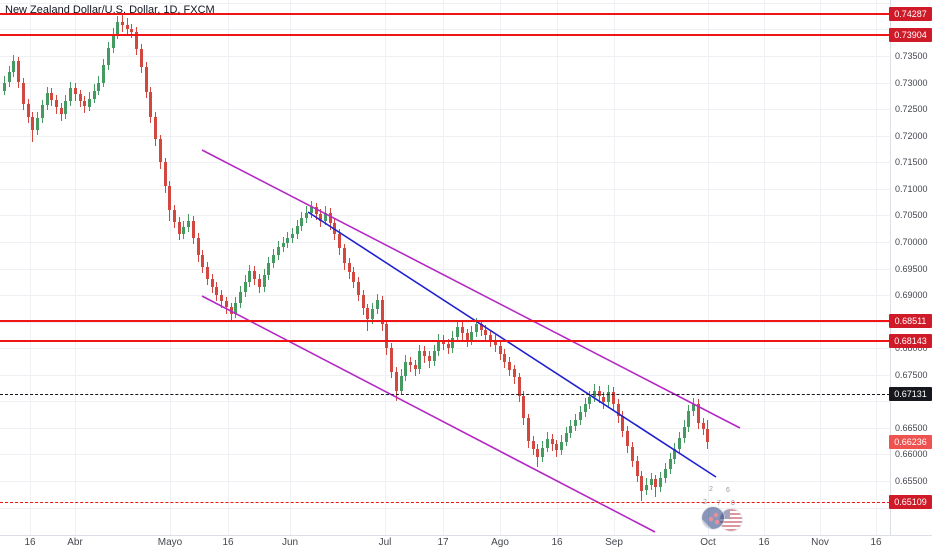 The width and height of the screenshot is (932, 550). Describe the element at coordinates (708, 542) in the screenshot. I see `time-axis-label: Oct` at that location.